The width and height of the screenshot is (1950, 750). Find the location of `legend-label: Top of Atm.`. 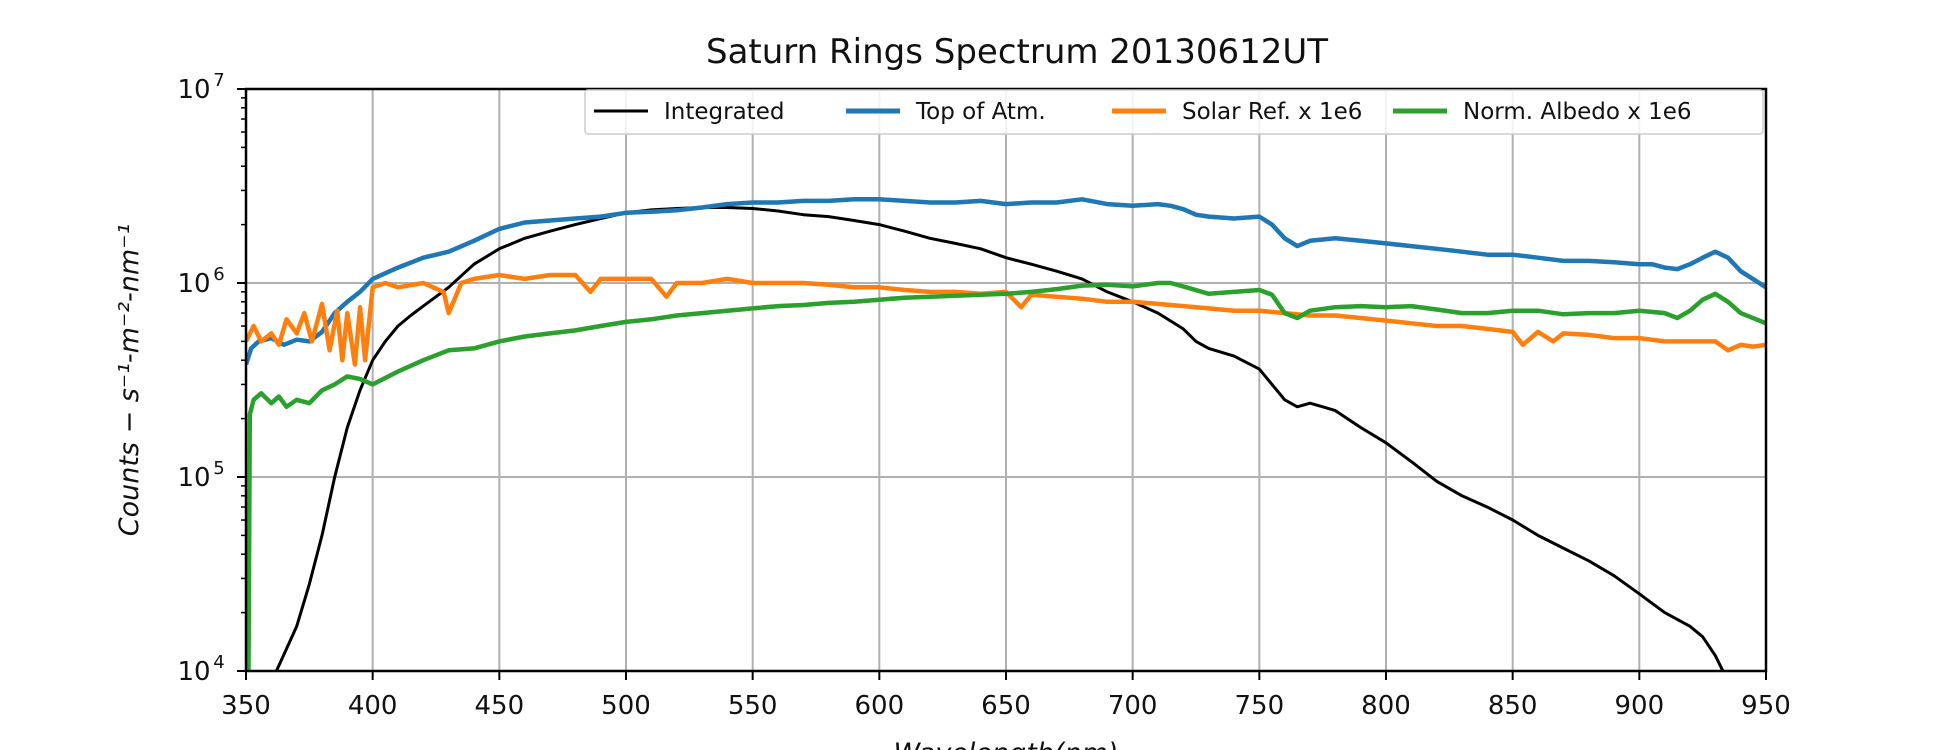

legend-label: Top of Atm. is located at coordinates (980, 112).